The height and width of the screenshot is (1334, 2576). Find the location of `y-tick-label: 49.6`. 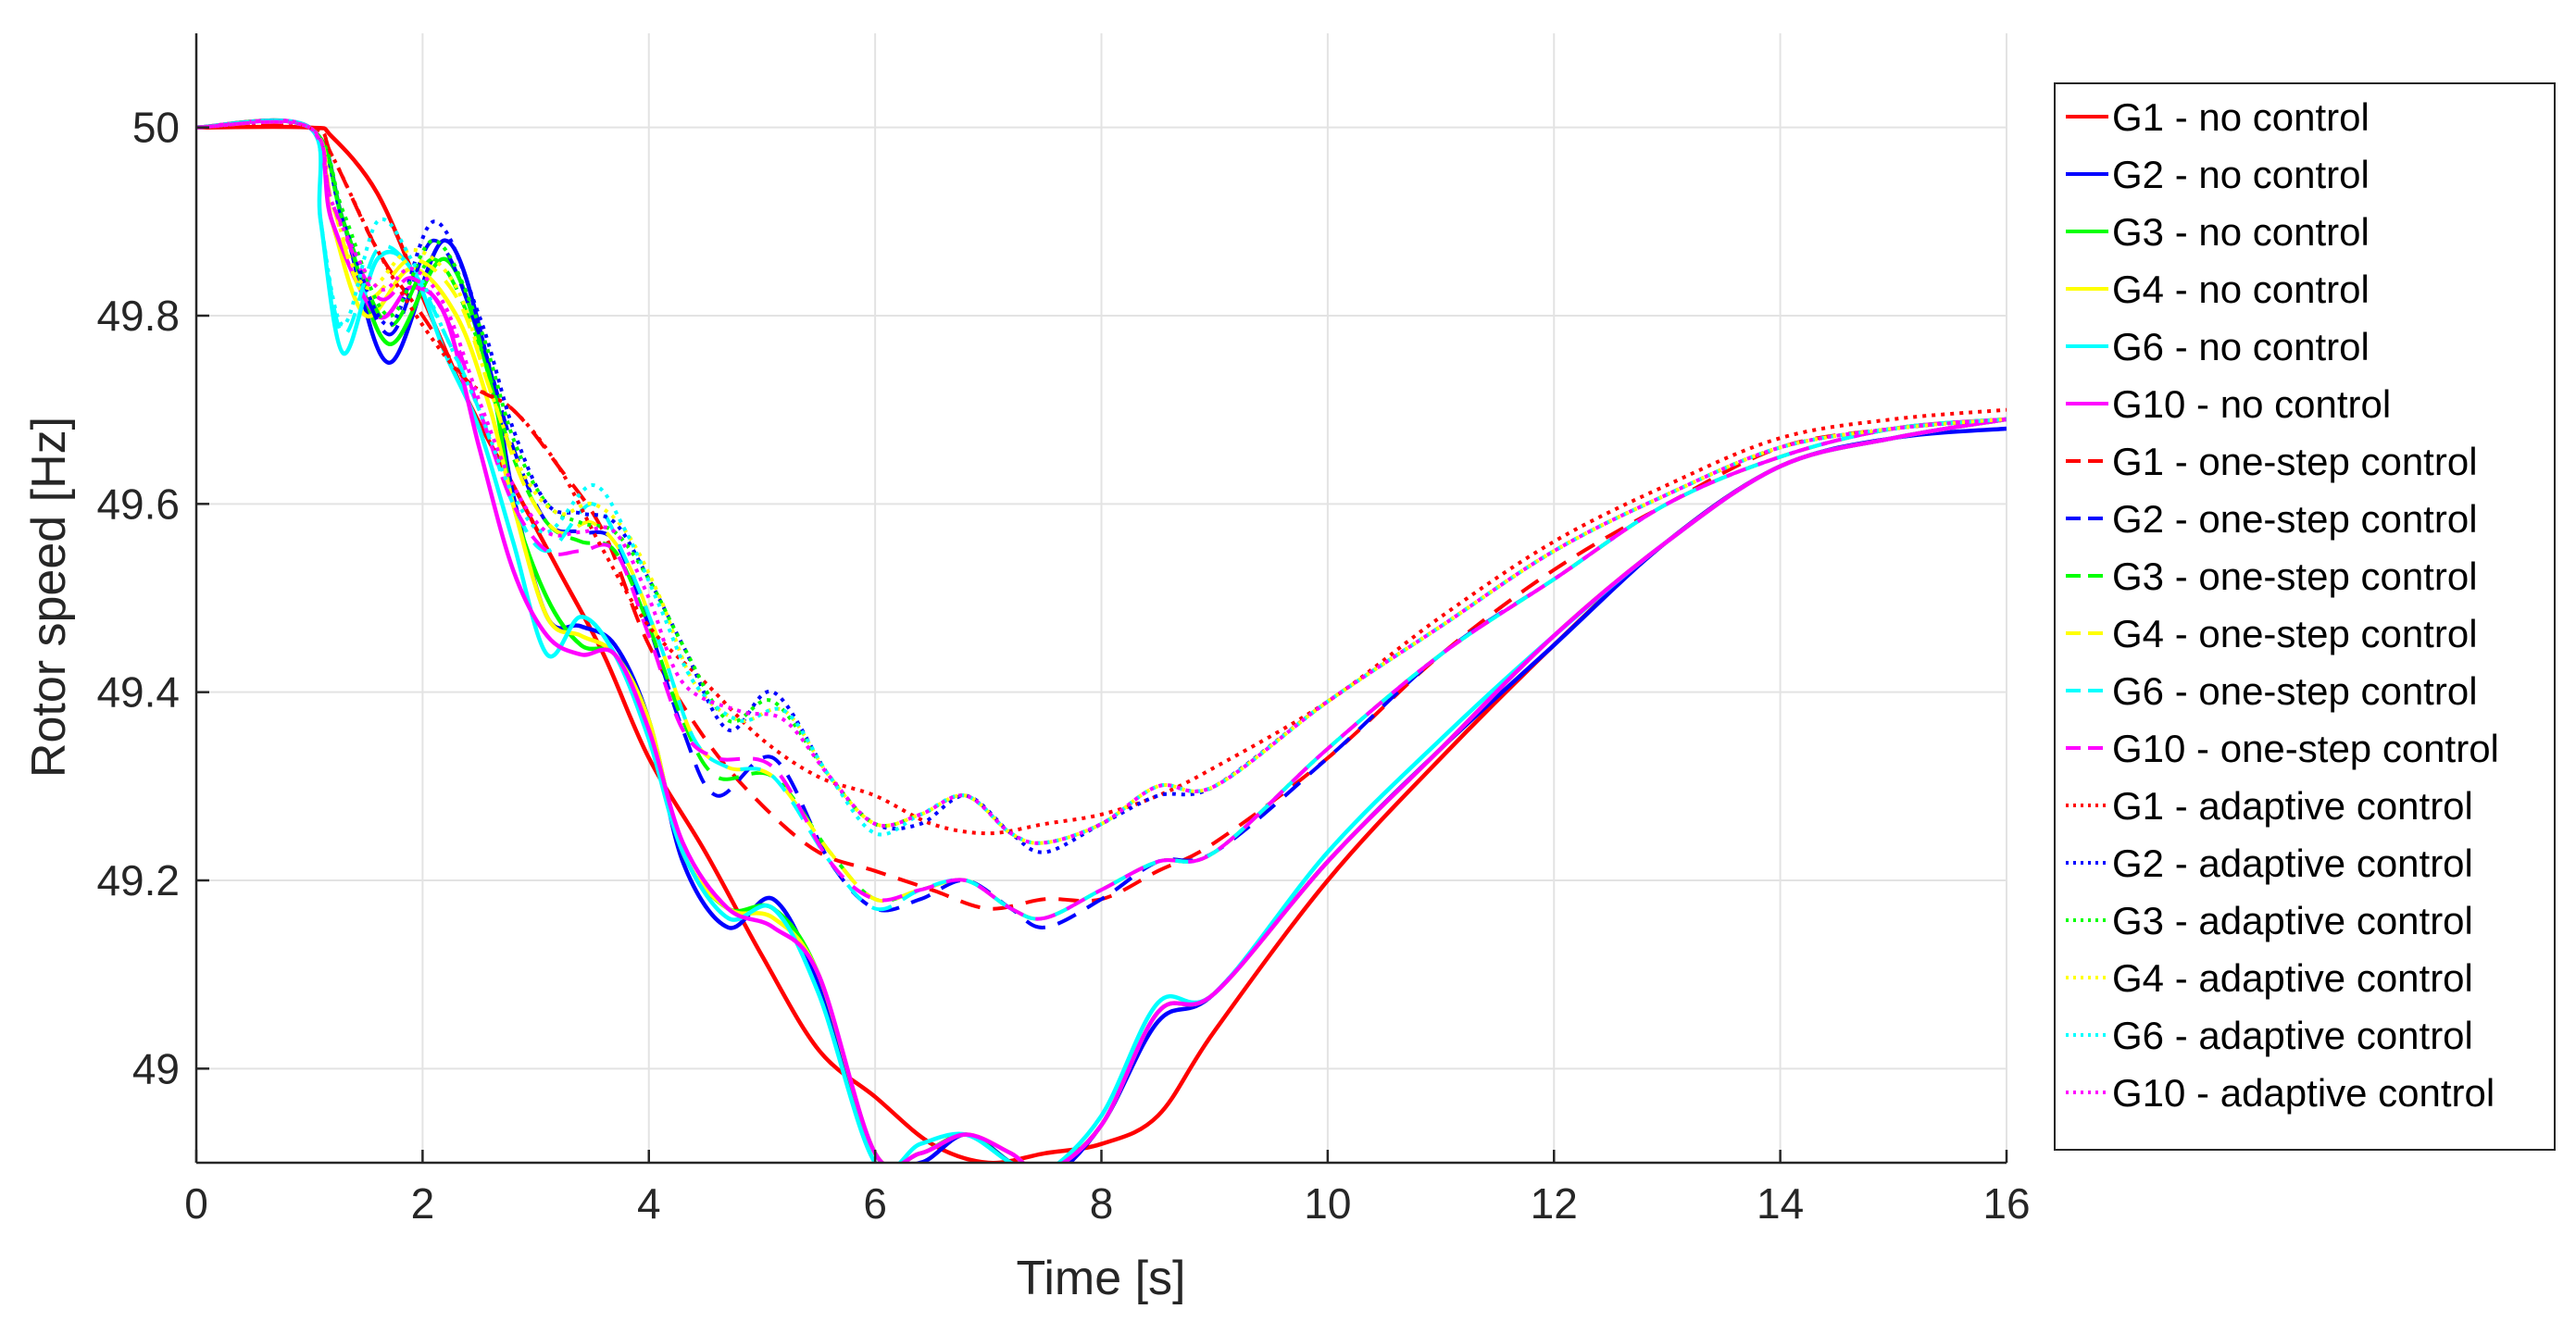

y-tick-label: 49.6 is located at coordinates (138, 504).